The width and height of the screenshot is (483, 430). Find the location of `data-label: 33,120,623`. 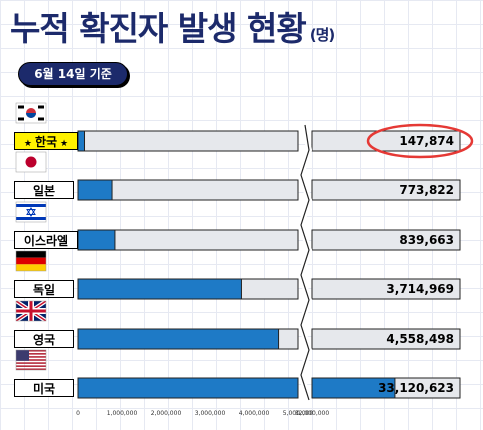

data-label: 33,120,623 is located at coordinates (416, 388).